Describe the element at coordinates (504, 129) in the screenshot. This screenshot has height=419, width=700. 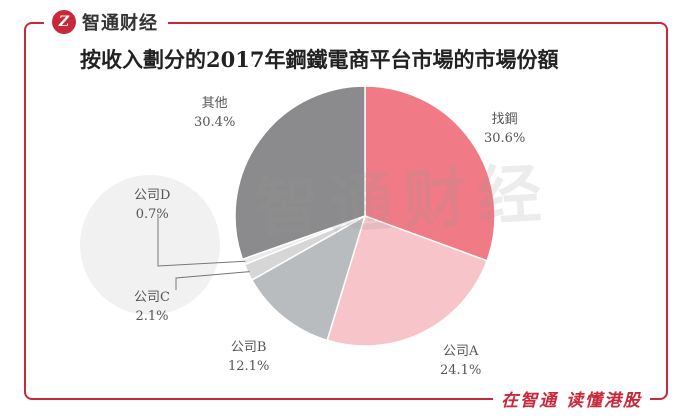
I see `pie-label-0: 找鋼 30.6%` at that location.